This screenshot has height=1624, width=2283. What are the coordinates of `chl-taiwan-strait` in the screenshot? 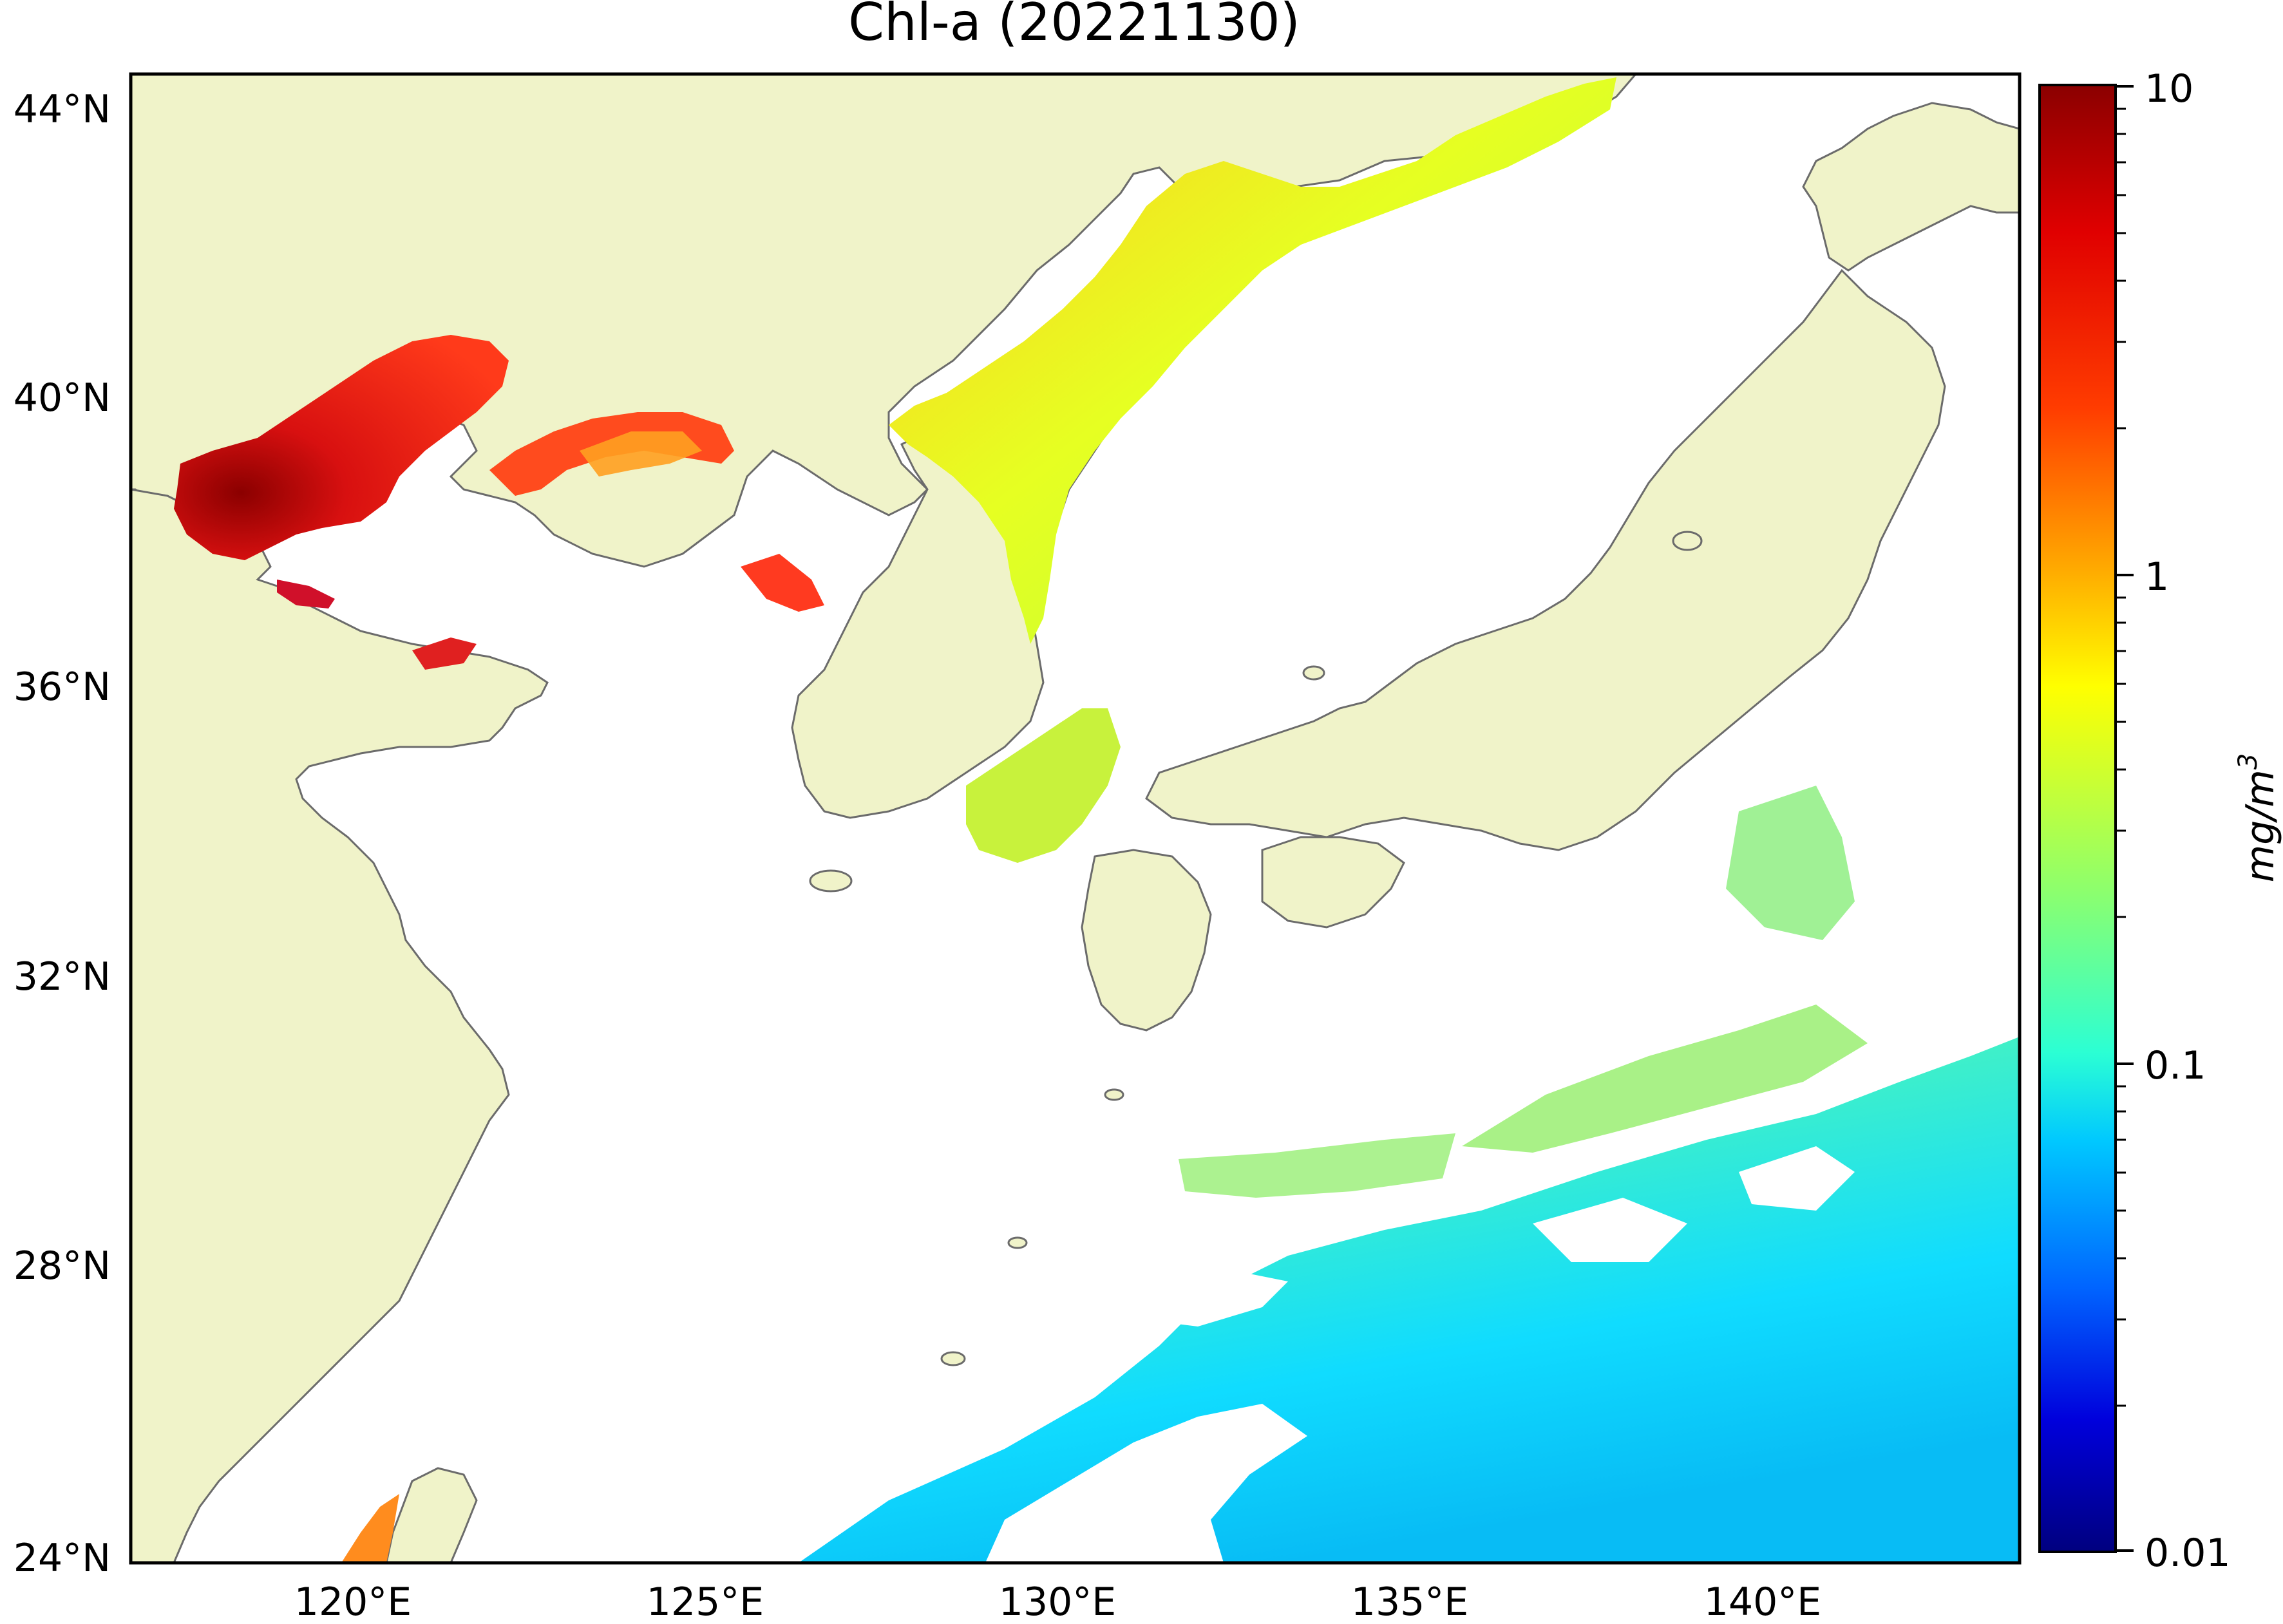 It's located at (370, 1528).